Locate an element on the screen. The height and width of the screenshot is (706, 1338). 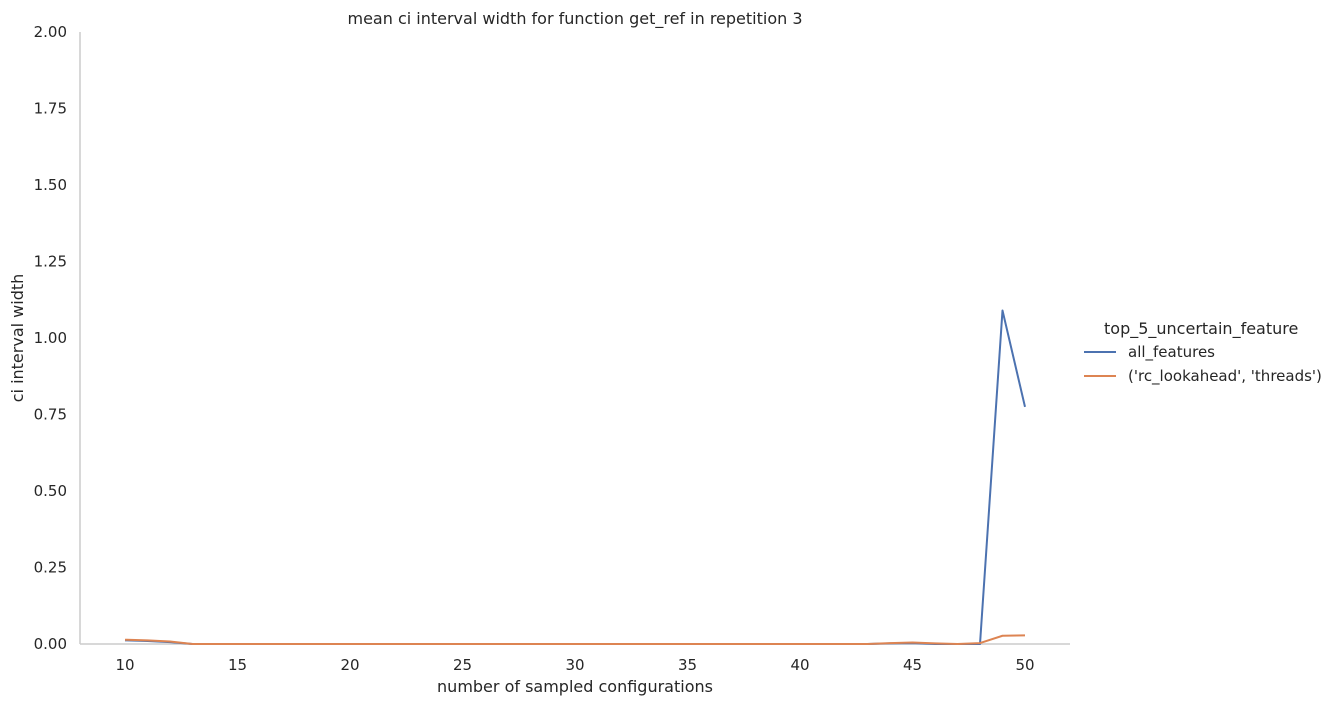
y-tick-label: 0.75 is located at coordinates (50, 415).